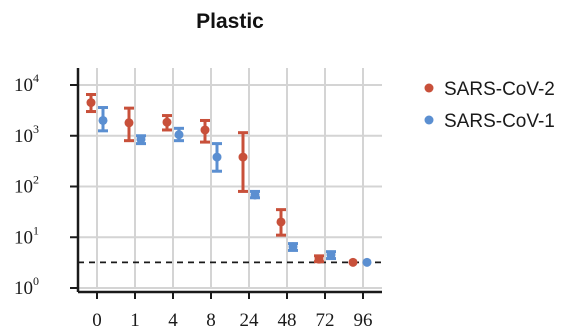  What do you see at coordinates (250, 320) in the screenshot?
I see `x-tick-label: 24` at bounding box center [250, 320].